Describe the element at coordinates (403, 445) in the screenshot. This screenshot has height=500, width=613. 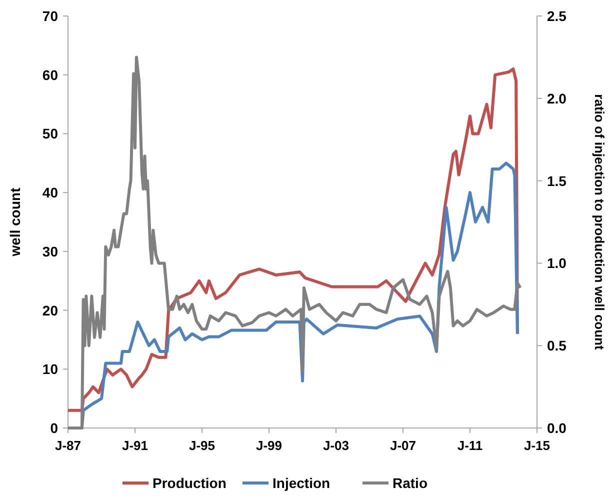
I see `x-tick-label: J-07` at that location.